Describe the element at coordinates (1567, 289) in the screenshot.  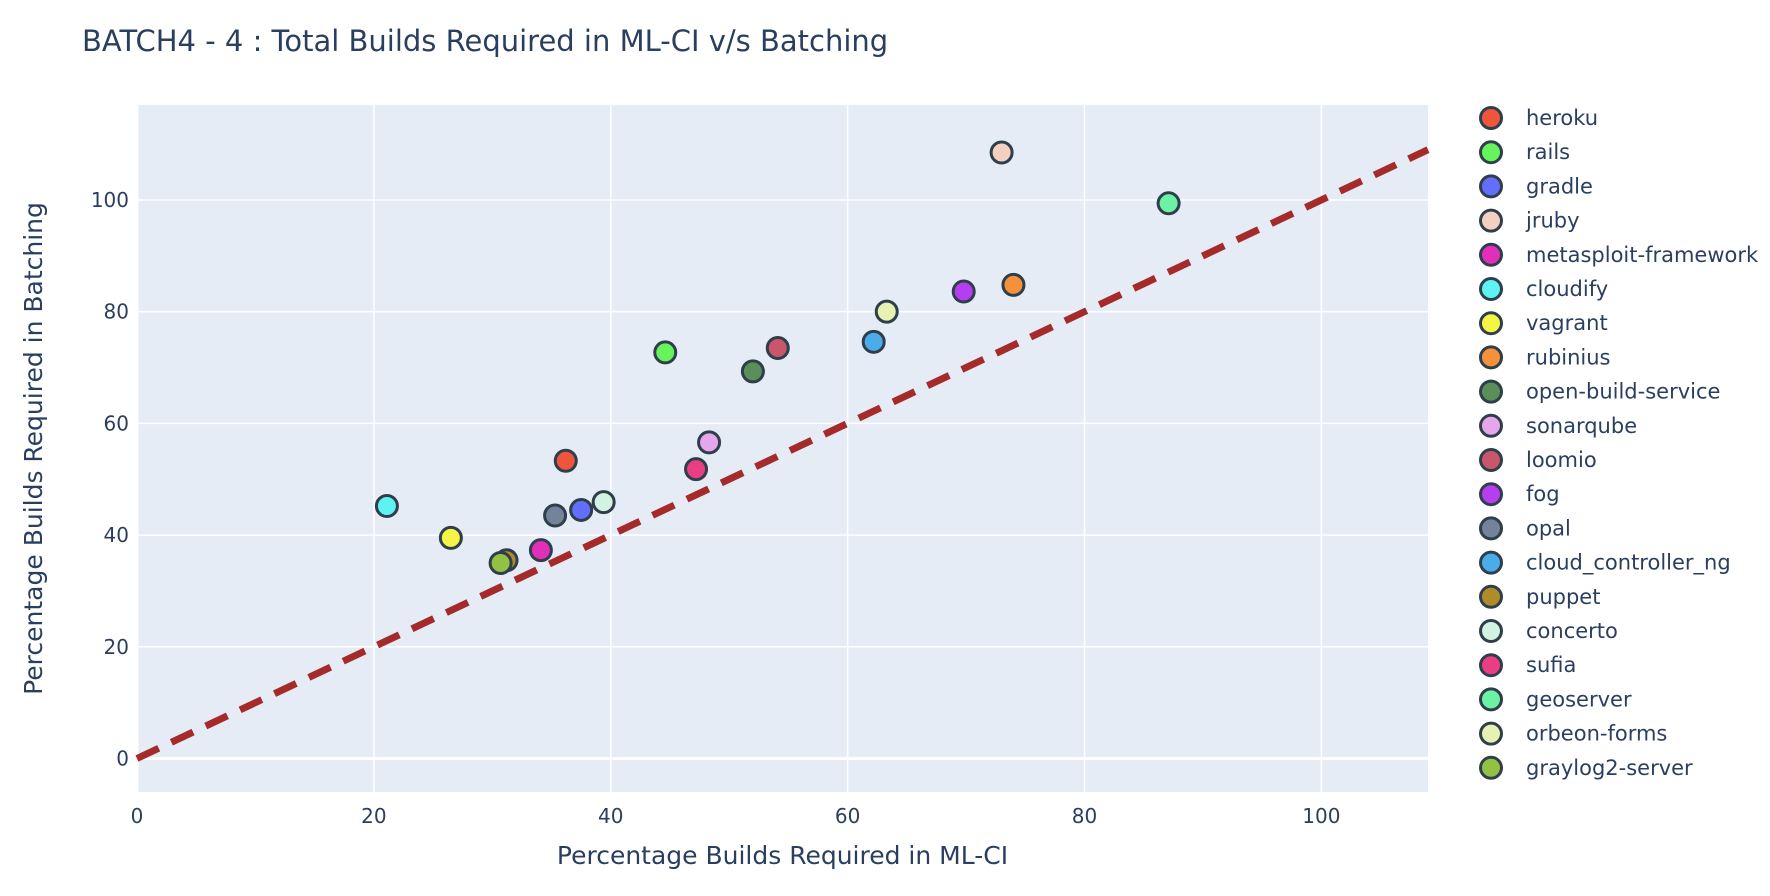
I see `legend-label: cloudify` at that location.